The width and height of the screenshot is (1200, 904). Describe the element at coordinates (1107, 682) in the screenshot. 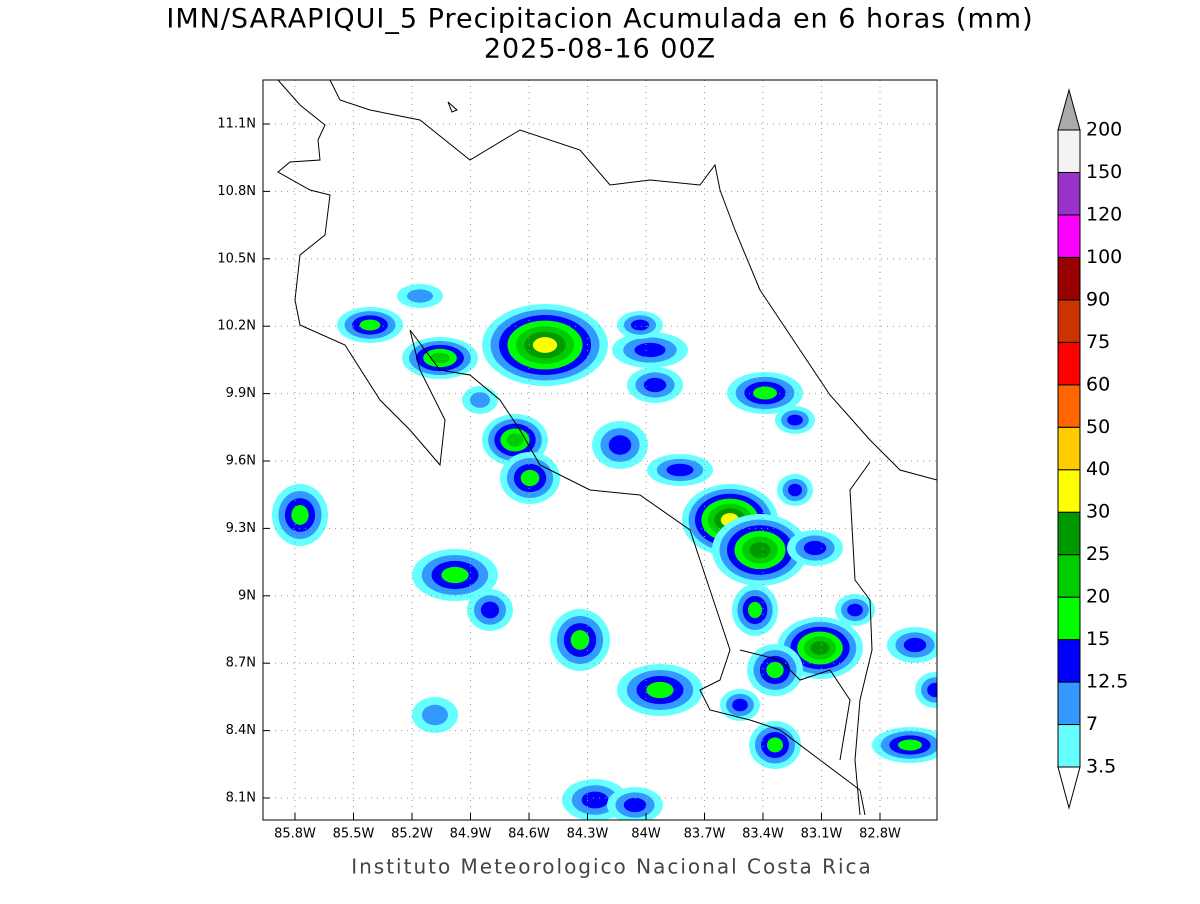

I see `colorbar-label: 12.5` at that location.